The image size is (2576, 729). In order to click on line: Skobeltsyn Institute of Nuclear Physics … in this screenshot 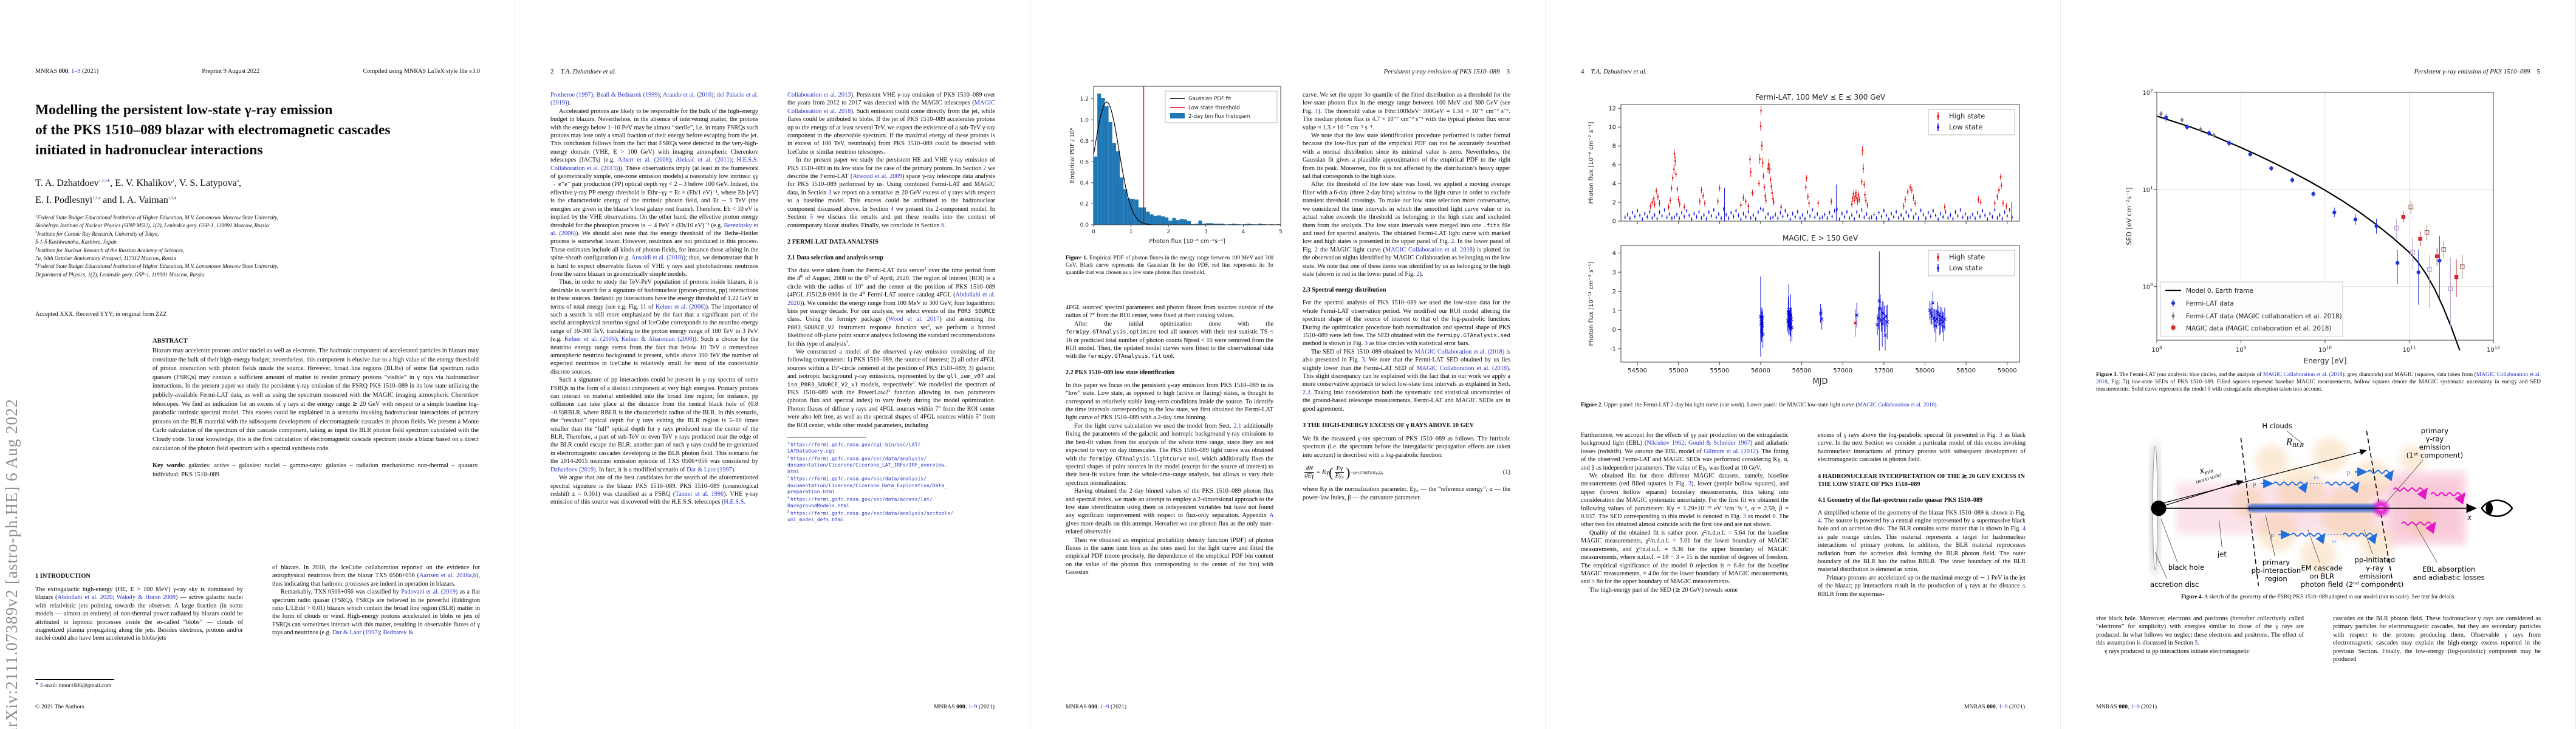, I will do `click(254, 226)`.